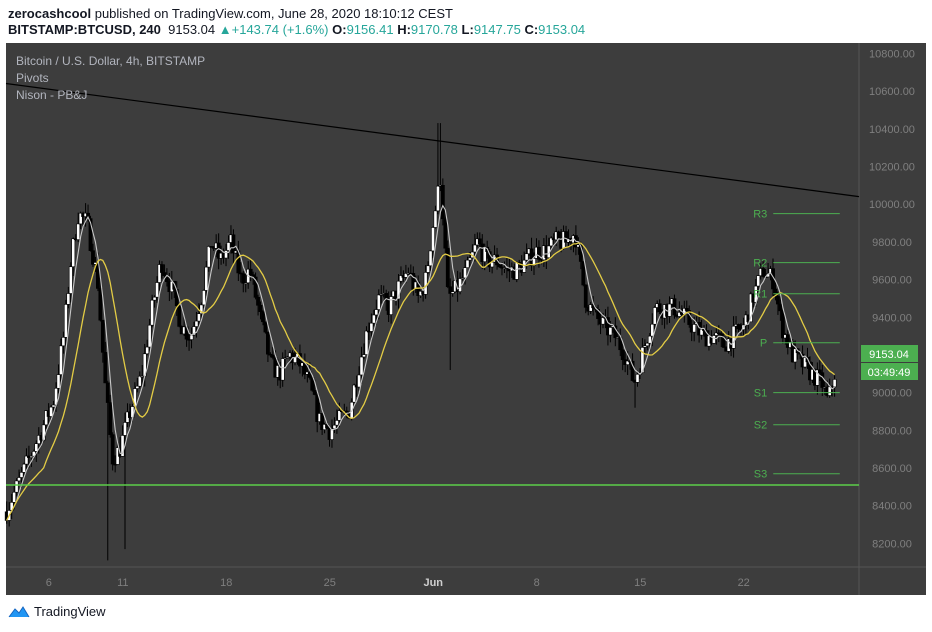 Image resolution: width=932 pixels, height=632 pixels. What do you see at coordinates (84, 29) in the screenshot?
I see `symbol-label: BITSTAMP:BTCUSD, 240` at bounding box center [84, 29].